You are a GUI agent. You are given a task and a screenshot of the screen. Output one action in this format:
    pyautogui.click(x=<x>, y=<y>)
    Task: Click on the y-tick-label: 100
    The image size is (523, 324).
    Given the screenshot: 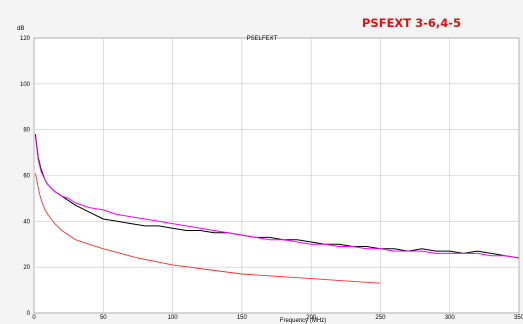 What is the action you would take?
    pyautogui.click(x=25, y=85)
    